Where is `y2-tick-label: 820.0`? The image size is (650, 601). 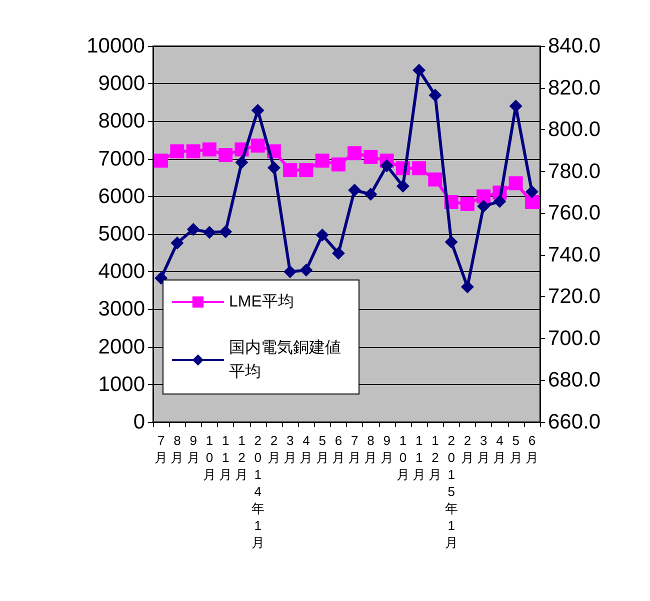 y2-tick-label: 820.0 is located at coordinates (574, 88).